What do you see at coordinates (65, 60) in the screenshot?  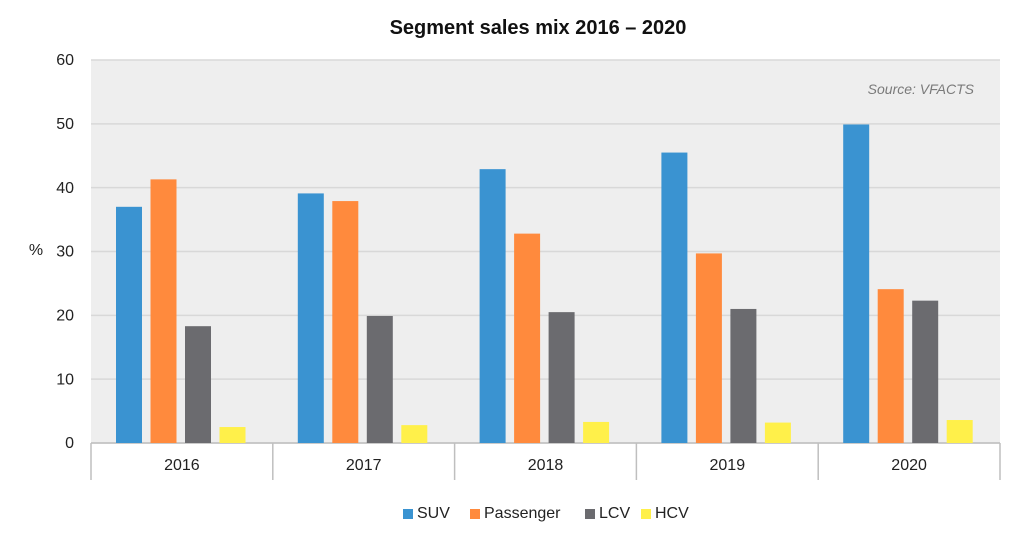 I see `y-tick-label: 60` at bounding box center [65, 60].